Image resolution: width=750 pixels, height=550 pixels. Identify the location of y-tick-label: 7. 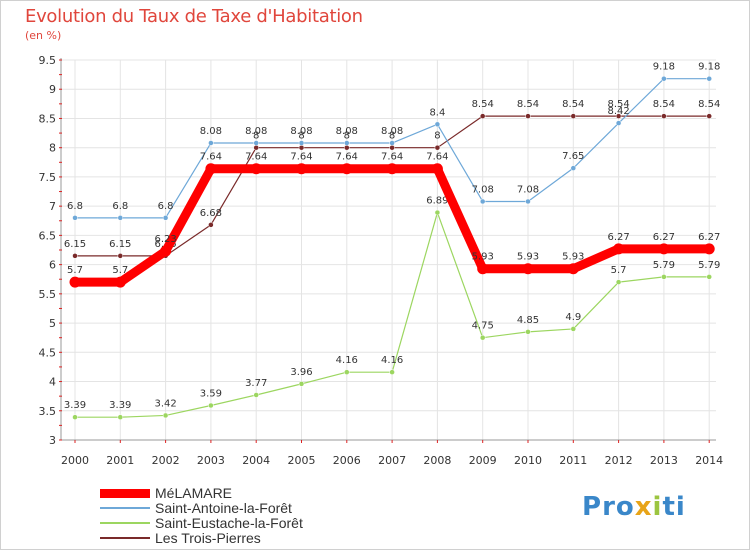
(52, 206).